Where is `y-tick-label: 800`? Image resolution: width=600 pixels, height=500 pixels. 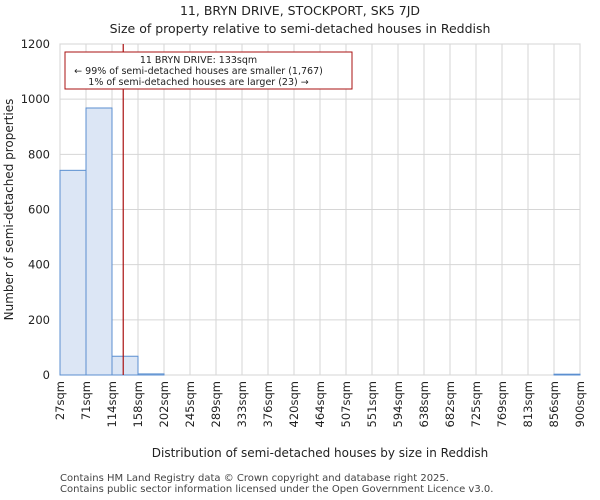
y-tick-label: 800 is located at coordinates (39, 154).